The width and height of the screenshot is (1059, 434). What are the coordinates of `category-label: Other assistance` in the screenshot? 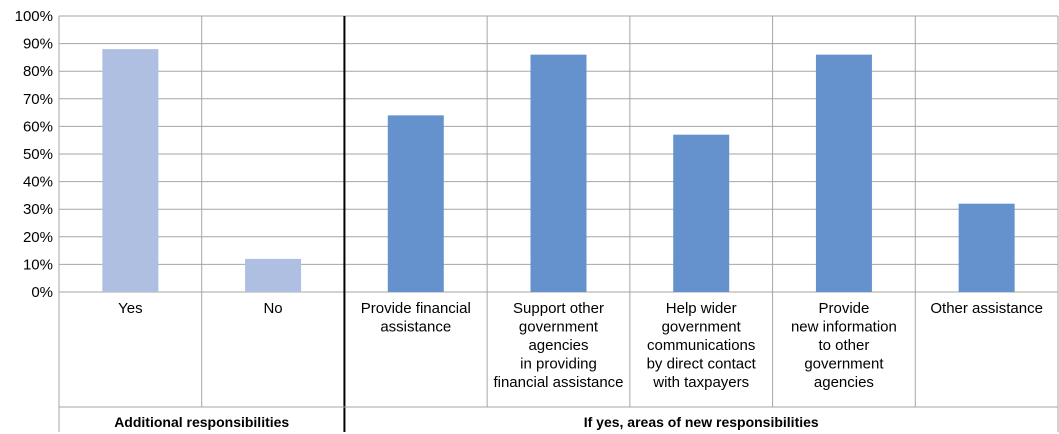 It's located at (986, 308).